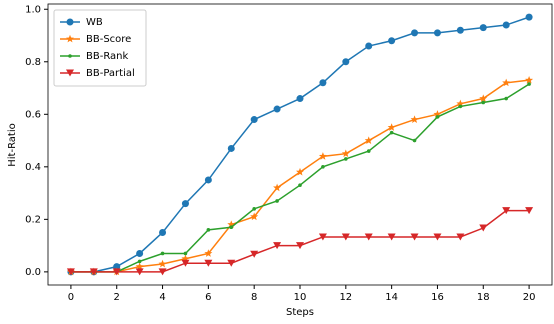 The height and width of the screenshot is (324, 554). I want to click on x-tick-label: 2, so click(117, 297).